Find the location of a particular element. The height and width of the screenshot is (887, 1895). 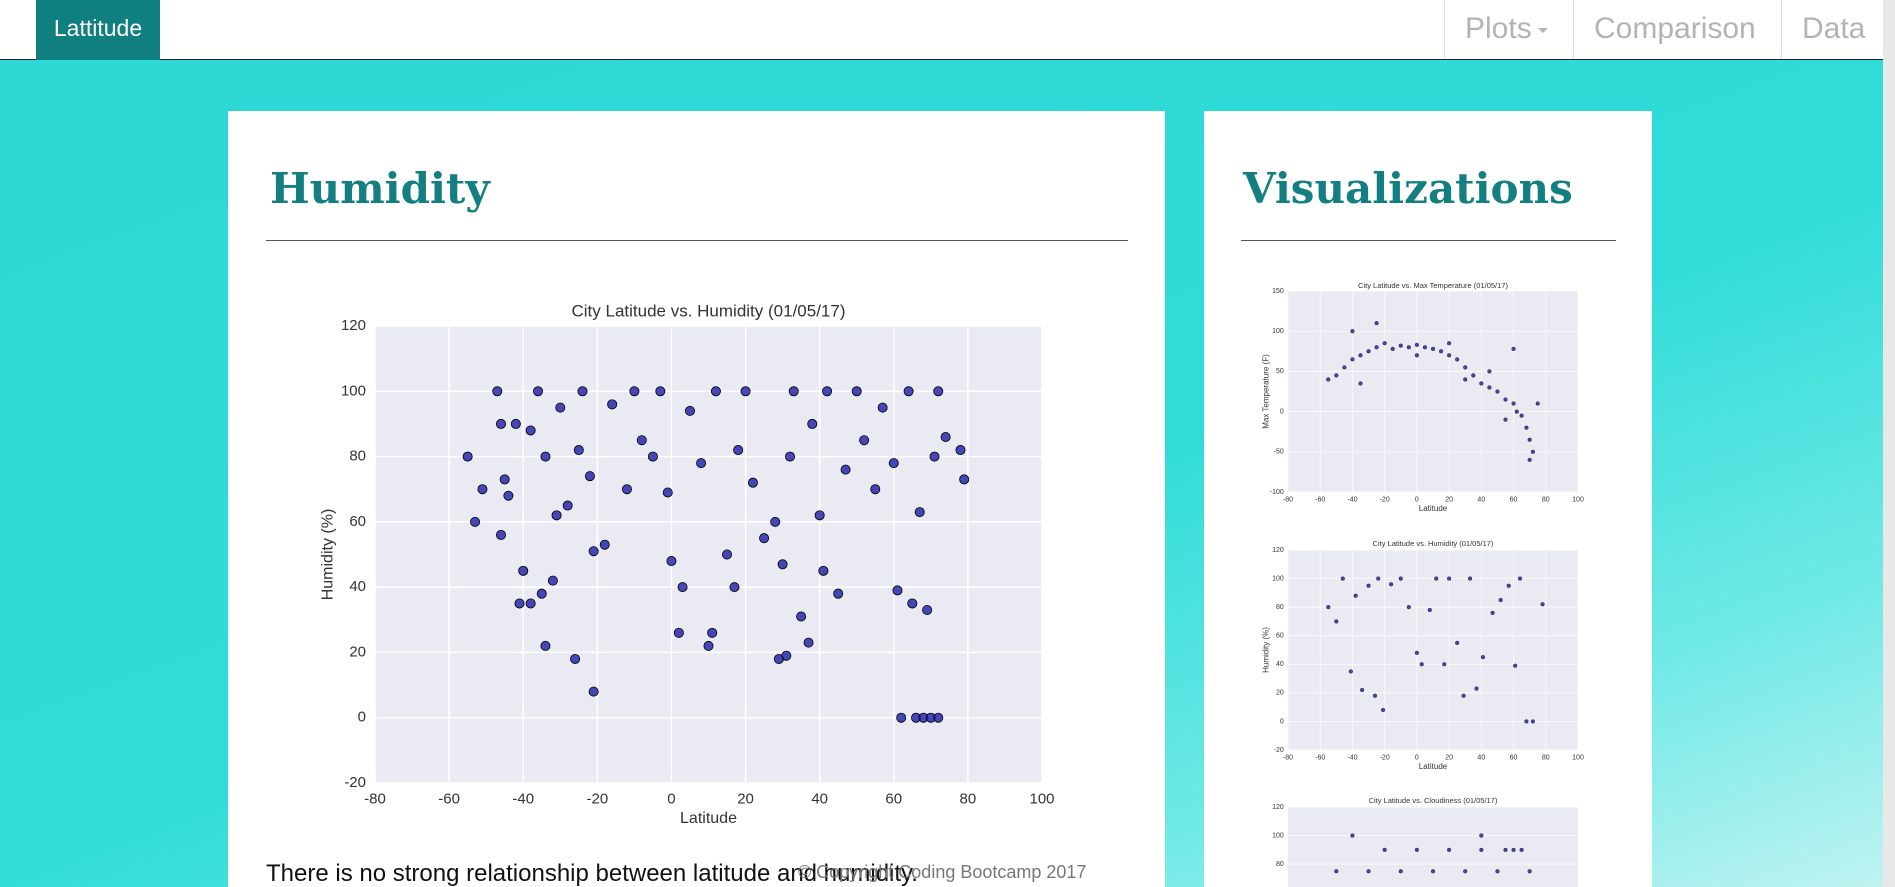

y-tick-label: -20 is located at coordinates (355, 782).